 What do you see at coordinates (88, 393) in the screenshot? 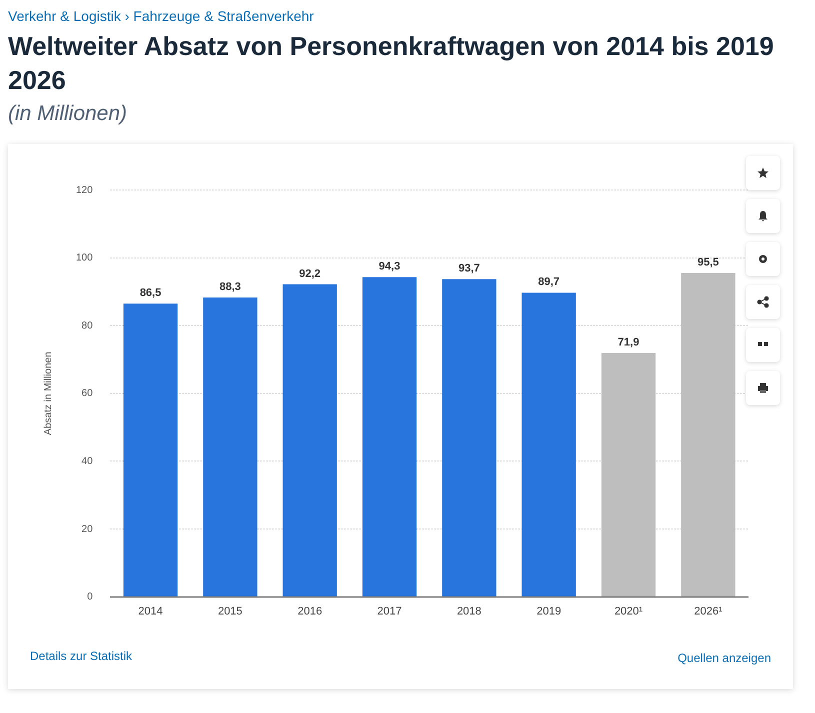
I see `y-tick-label: 60` at bounding box center [88, 393].